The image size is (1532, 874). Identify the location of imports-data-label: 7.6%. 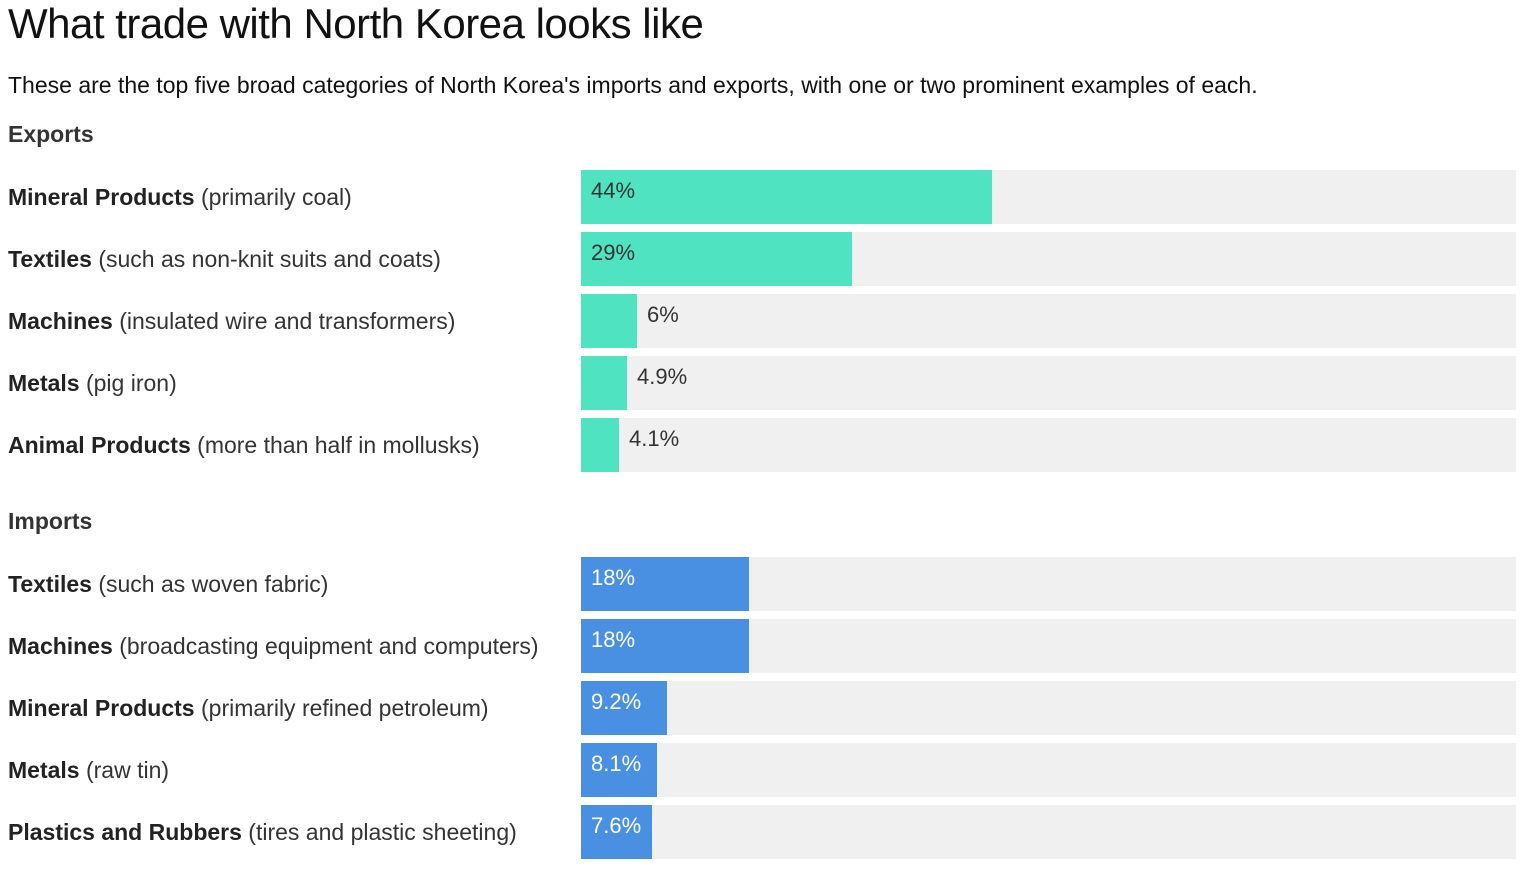
(616, 825).